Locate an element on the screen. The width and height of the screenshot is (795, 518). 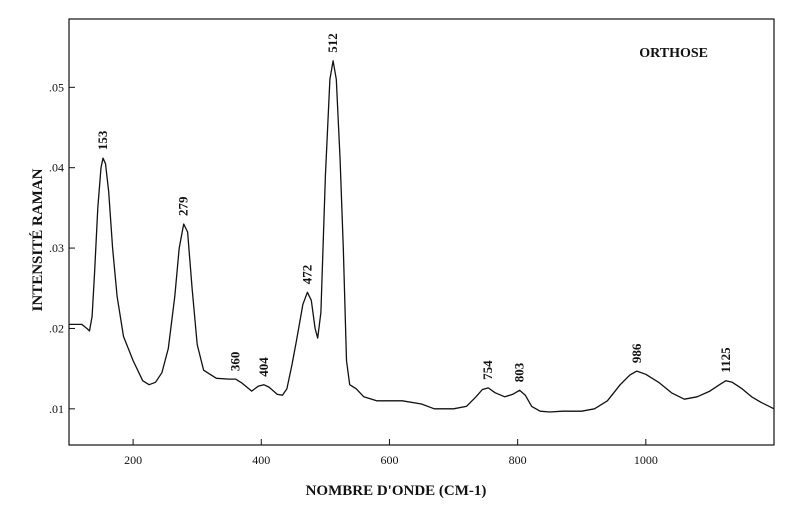
peak-label: 512 is located at coordinates (332, 43).